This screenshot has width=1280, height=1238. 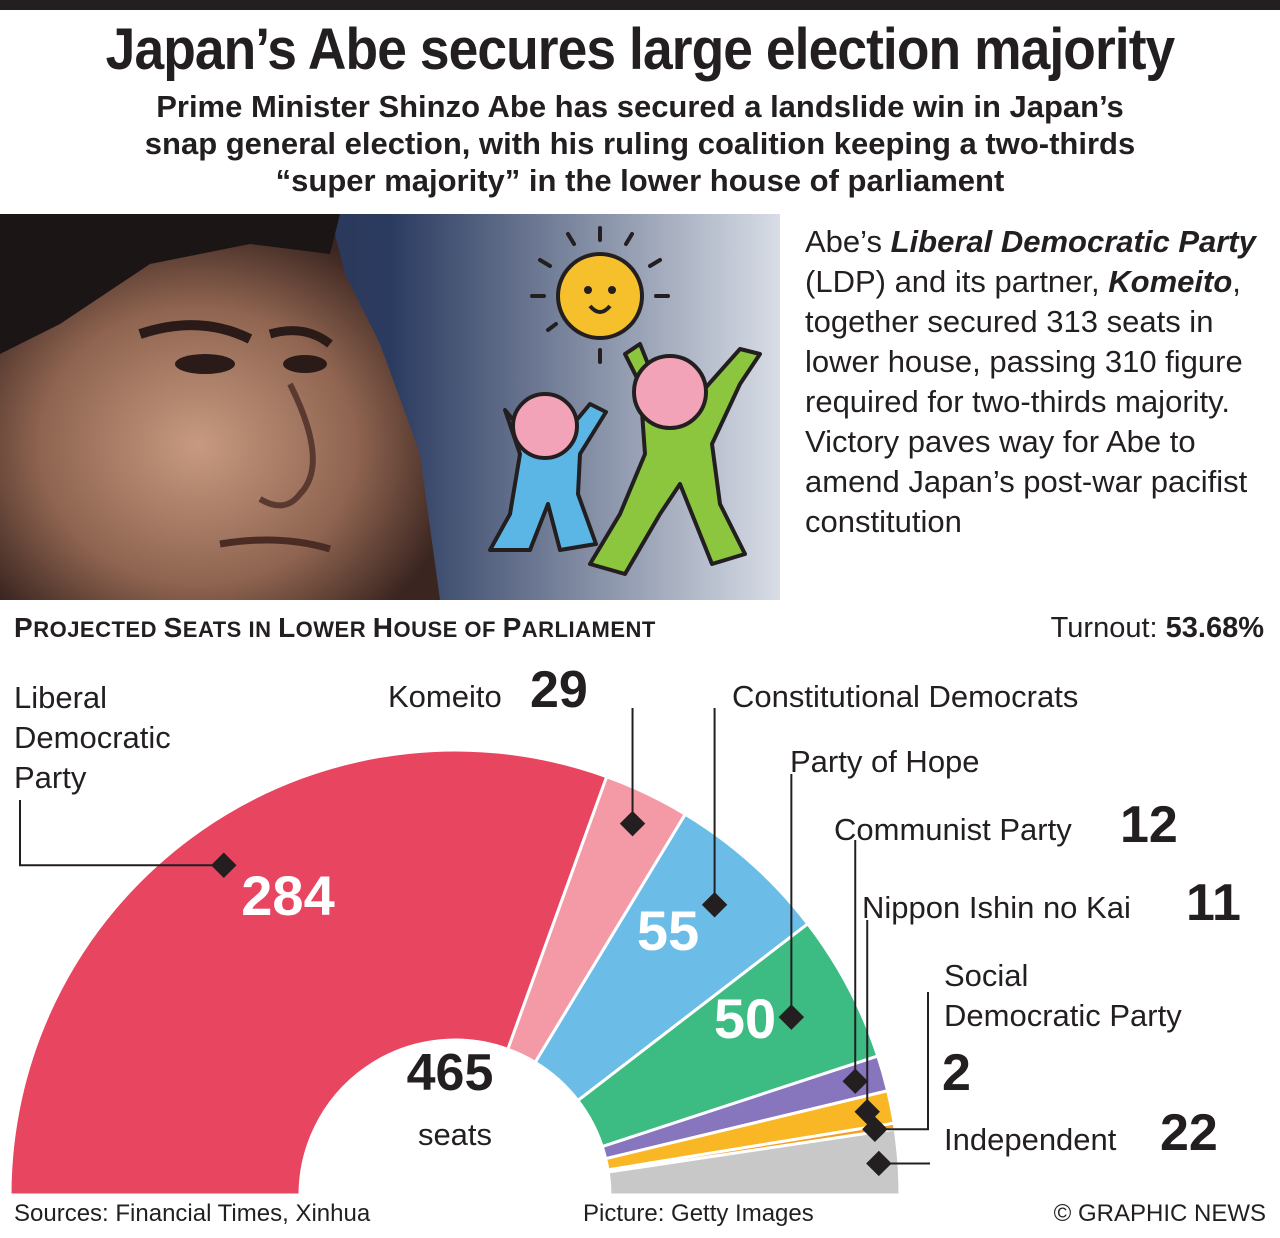 What do you see at coordinates (588, 629) in the screenshot?
I see `t10: ARLIAMENT` at bounding box center [588, 629].